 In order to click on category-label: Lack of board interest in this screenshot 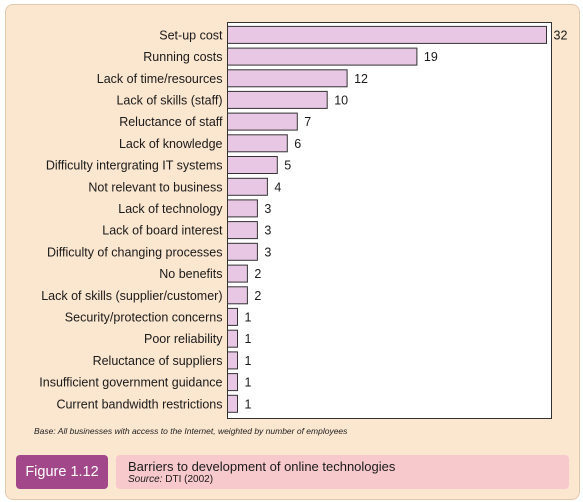, I will do `click(162, 231)`.